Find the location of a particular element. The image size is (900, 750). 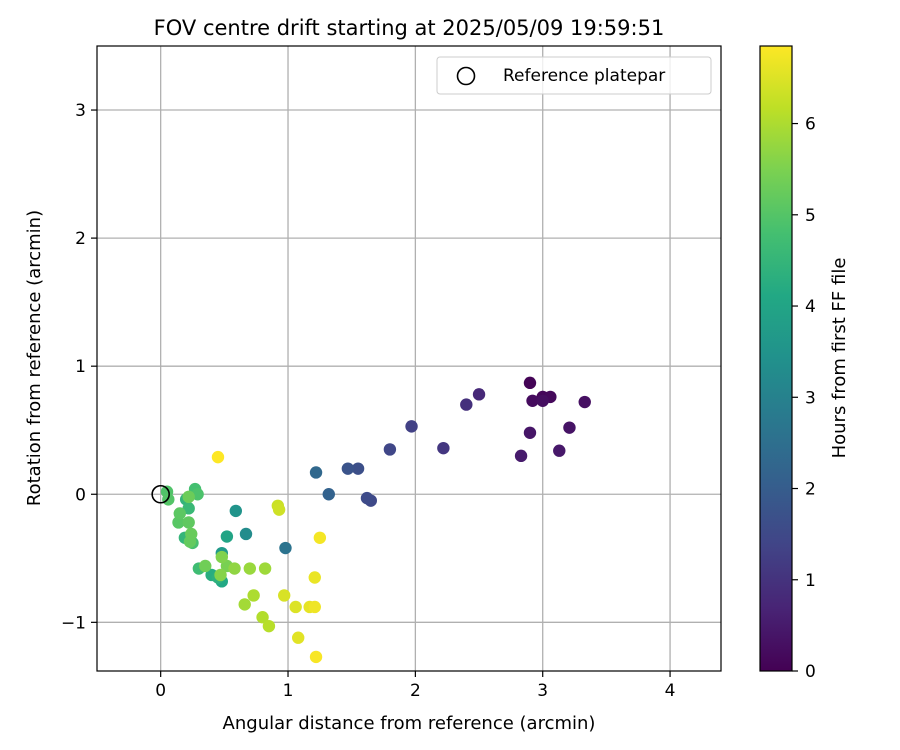

legend-label: Reference platepar is located at coordinates (584, 76).